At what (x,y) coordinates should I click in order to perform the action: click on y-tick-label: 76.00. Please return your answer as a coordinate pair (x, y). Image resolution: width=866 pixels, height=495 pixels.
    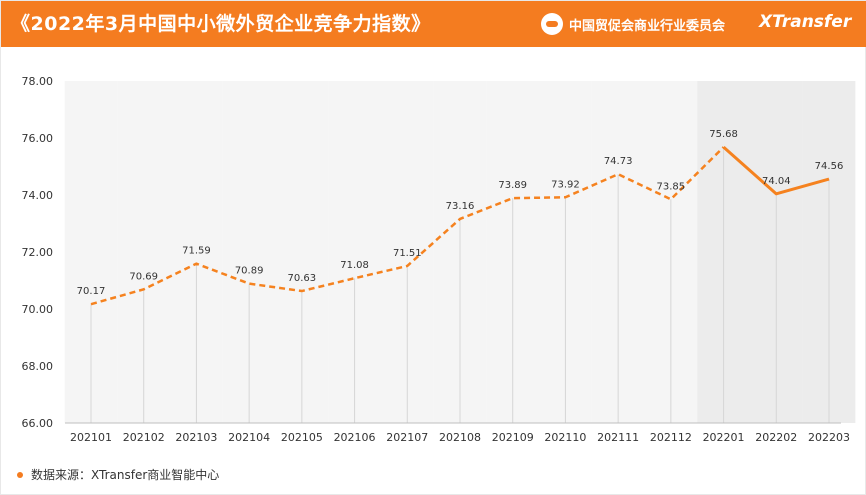
    Looking at the image, I should click on (38, 138).